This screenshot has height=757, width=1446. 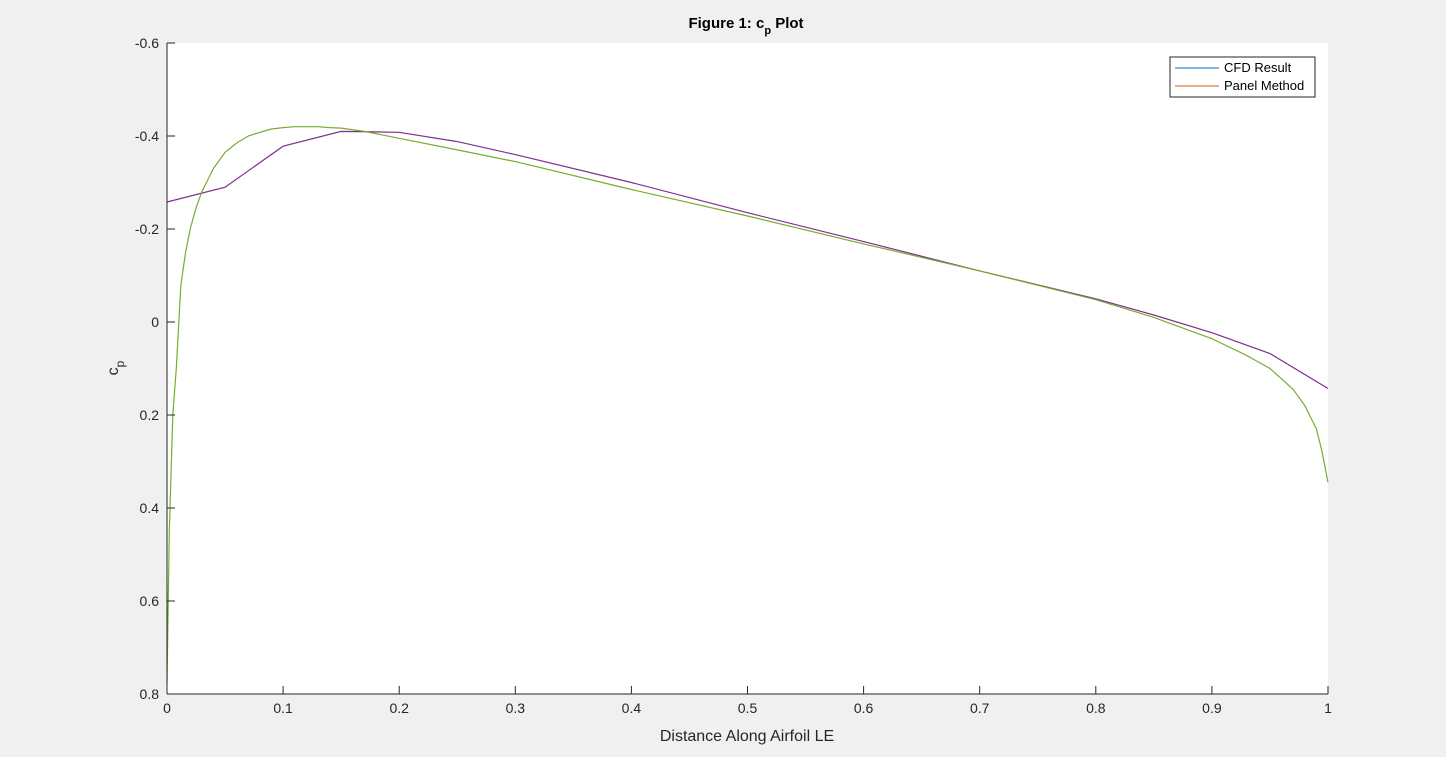 I want to click on y-tick-label: 0.6, so click(x=150, y=601).